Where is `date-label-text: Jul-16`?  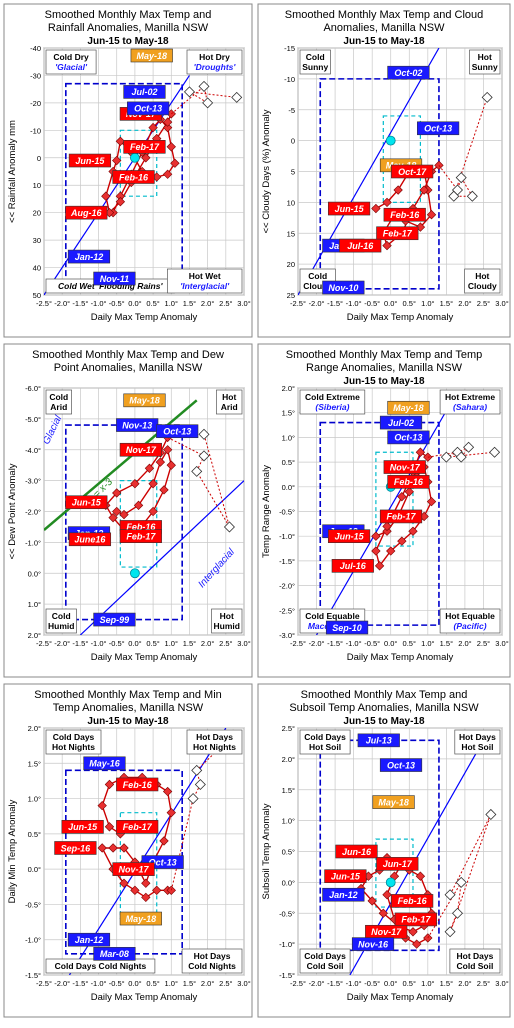
date-label-text: Jul-16 is located at coordinates (360, 246).